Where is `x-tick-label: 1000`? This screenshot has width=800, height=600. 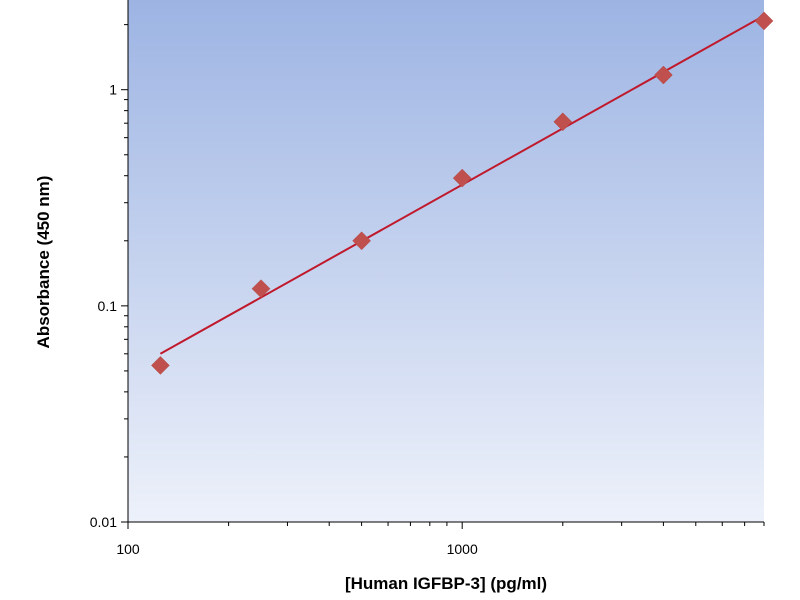
x-tick-label: 1000 is located at coordinates (462, 549).